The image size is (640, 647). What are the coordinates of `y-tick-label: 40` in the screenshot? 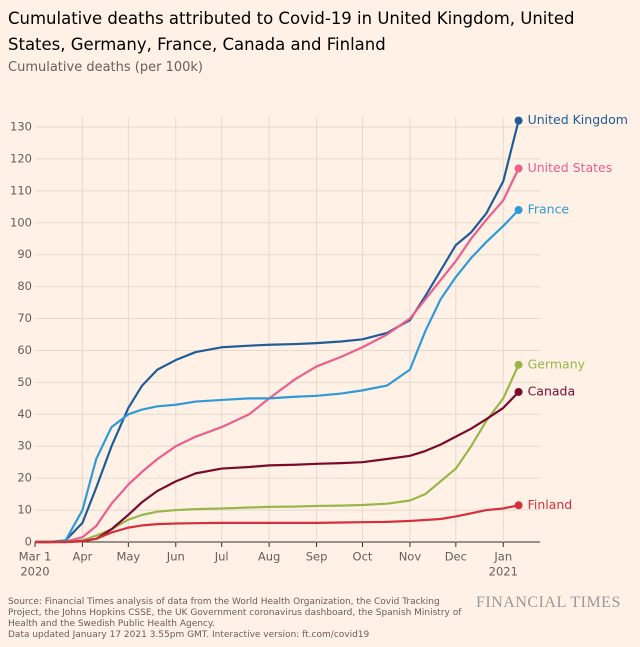 It's located at (24, 414).